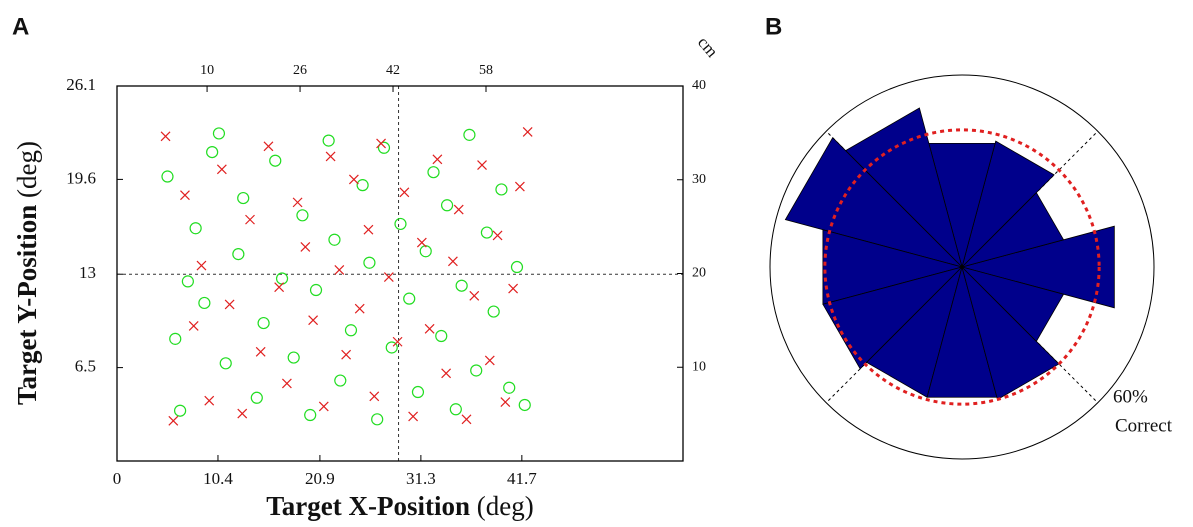 This screenshot has width=1193, height=527. I want to click on reference-circle, so click(962, 267).